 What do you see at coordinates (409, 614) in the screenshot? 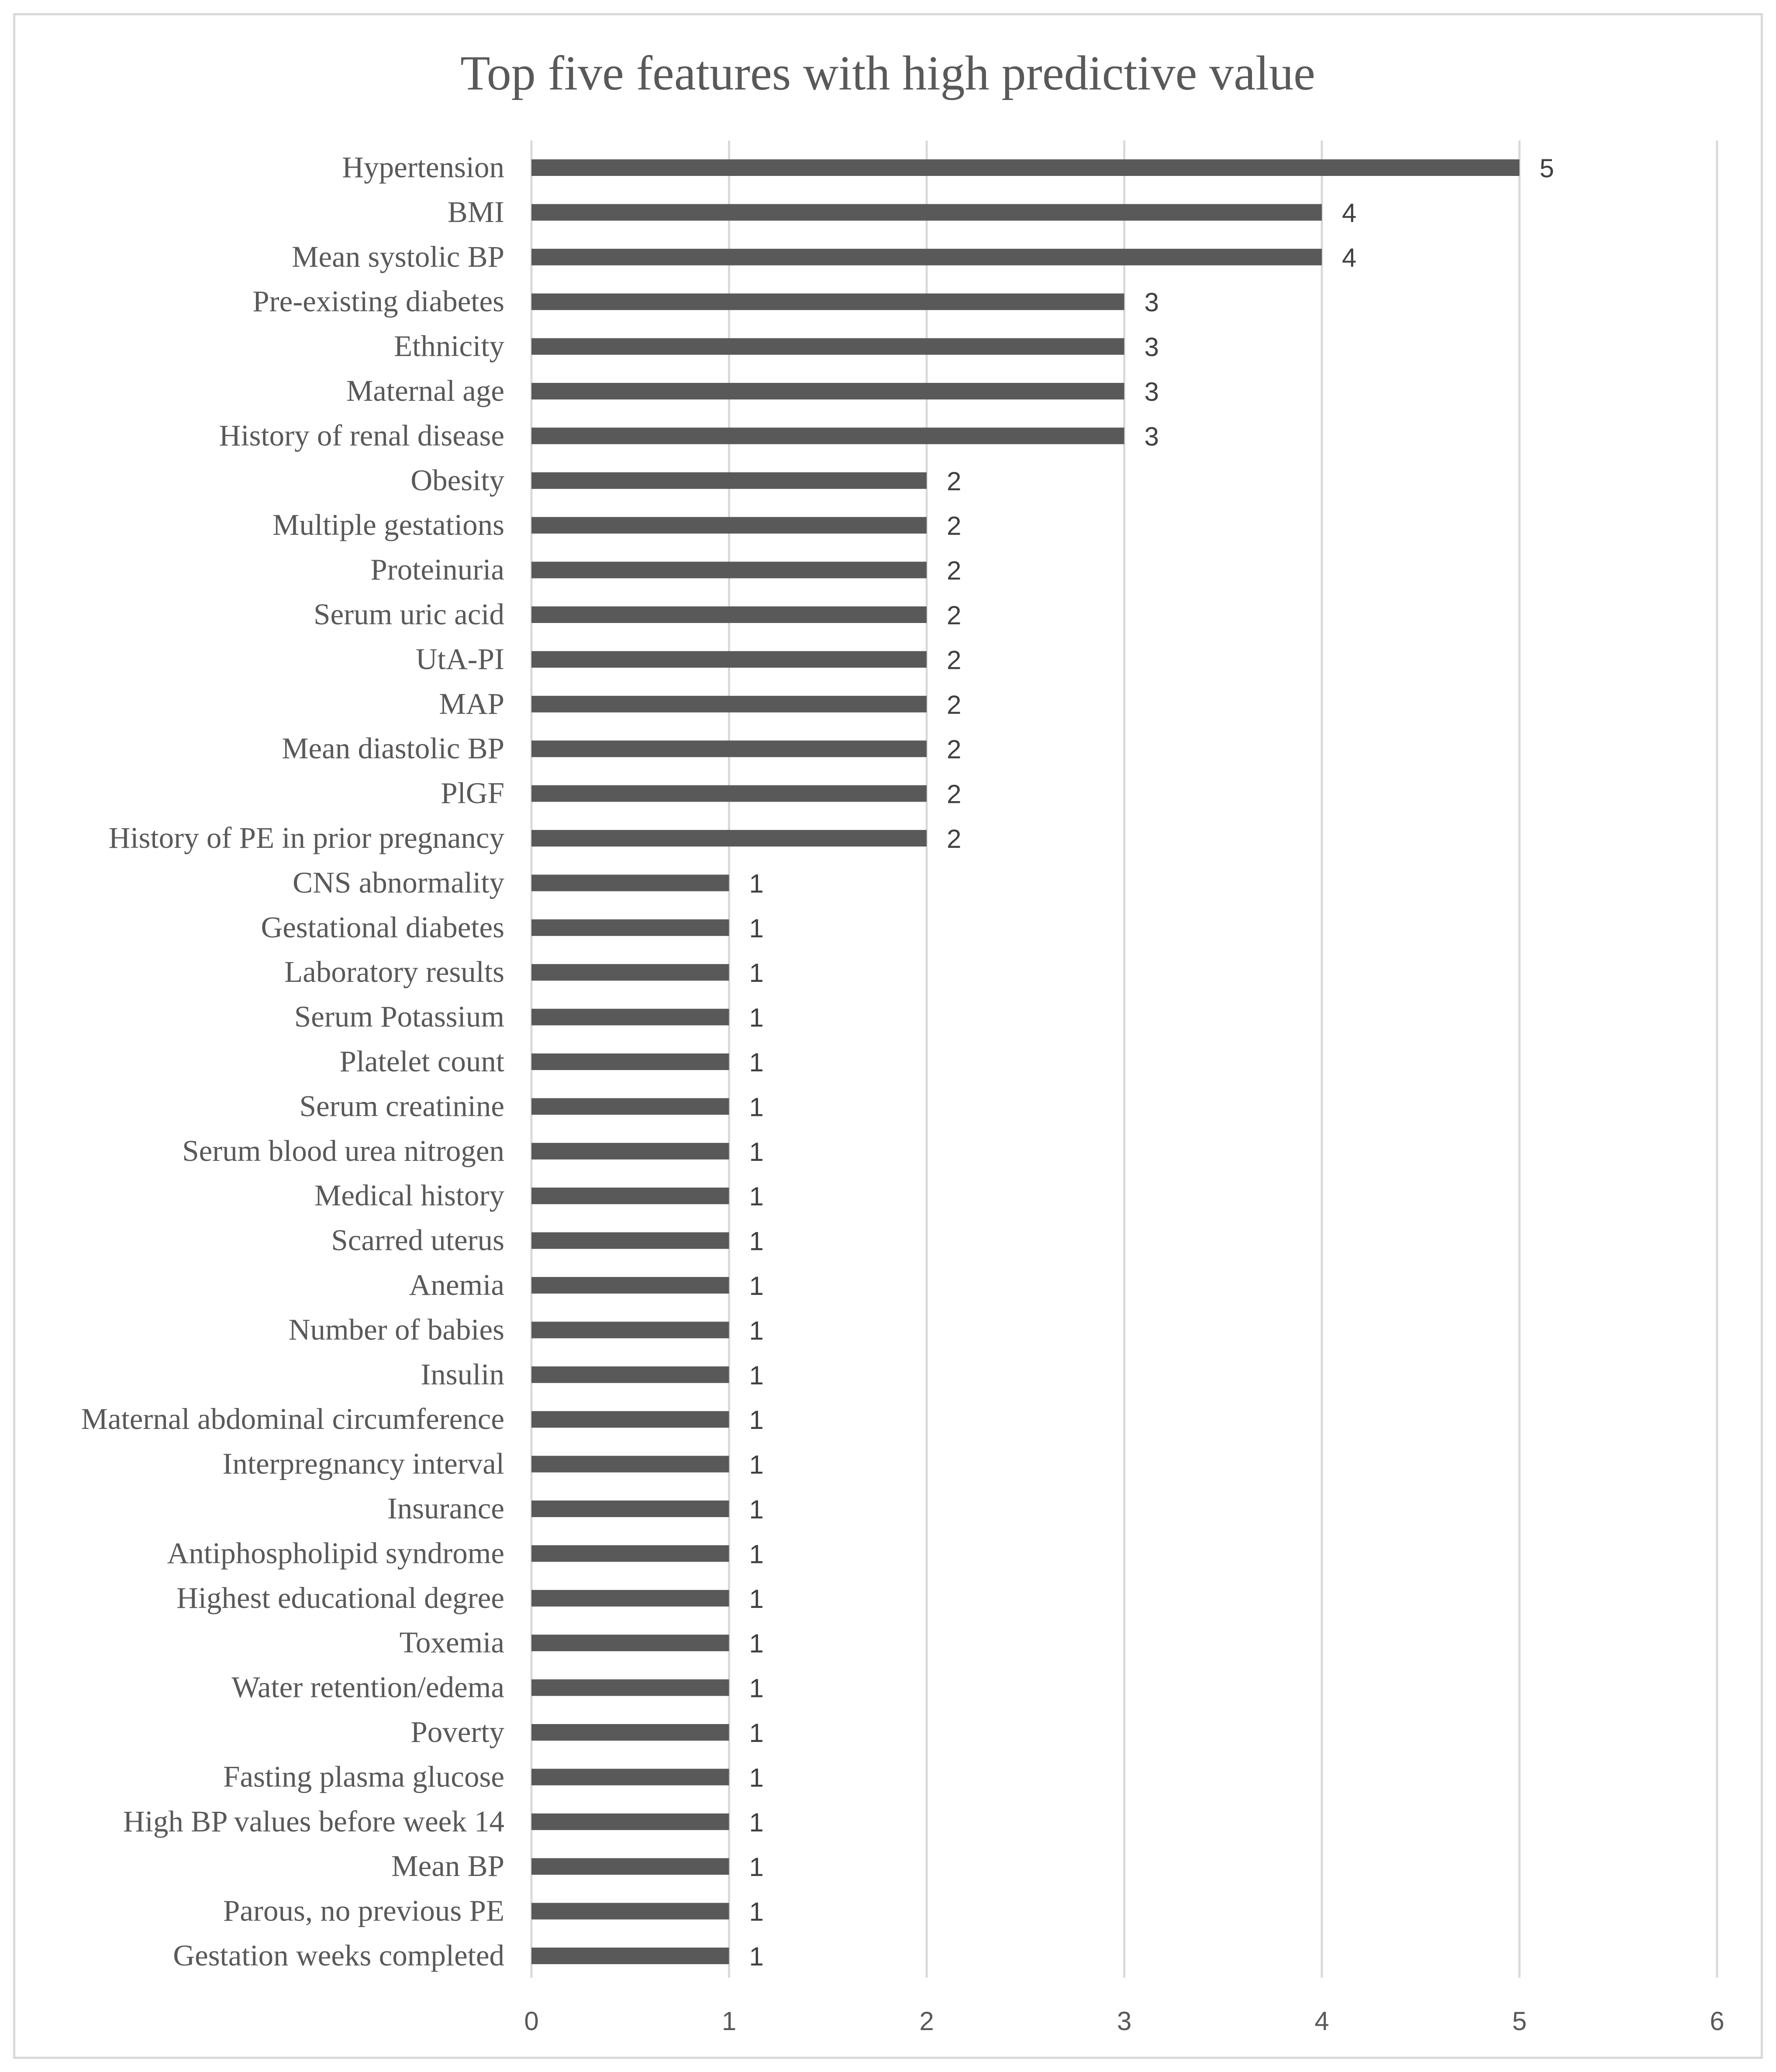
I see `category-label: Serum uric acid` at bounding box center [409, 614].